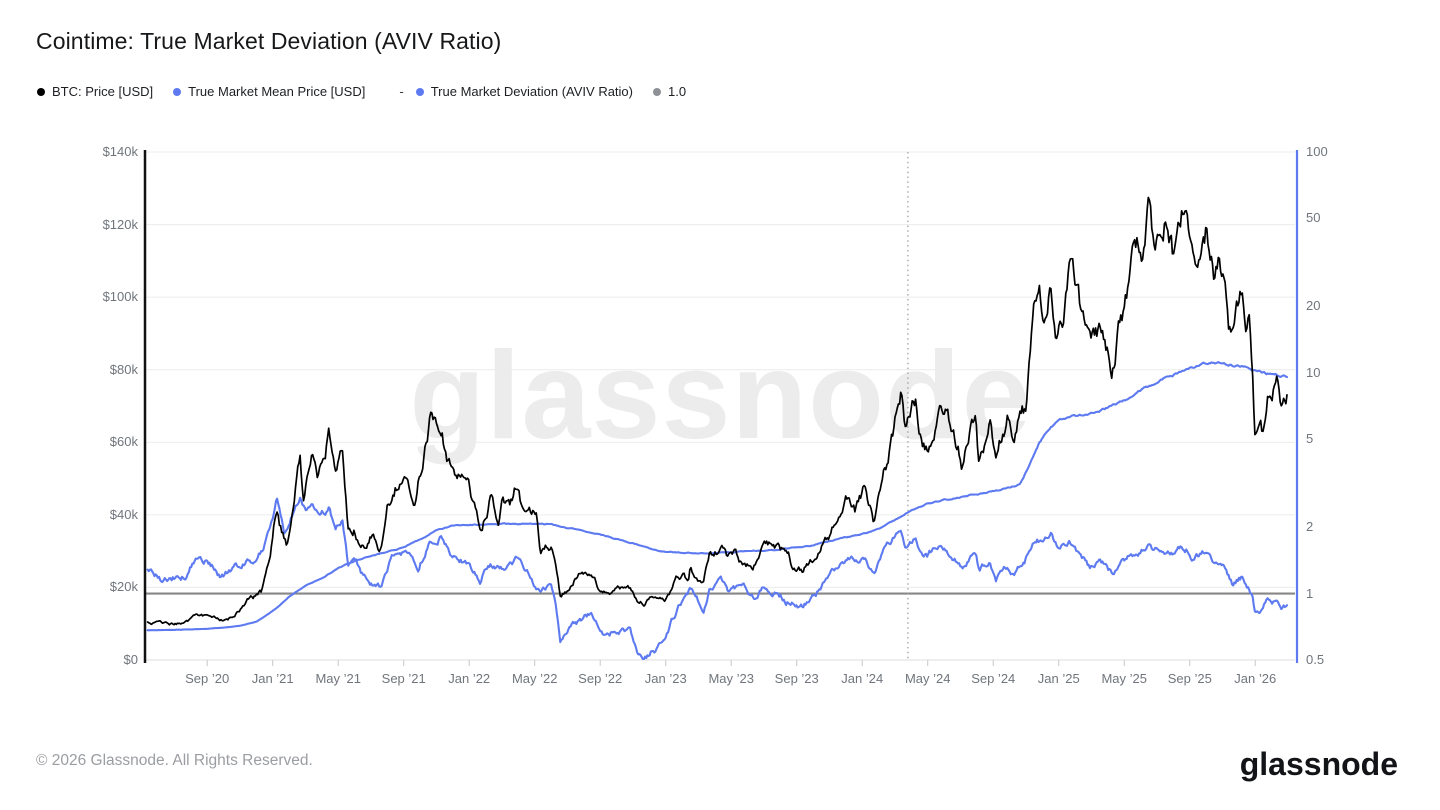  Describe the element at coordinates (1255, 678) in the screenshot. I see `x-axis-label: Jan ’26` at that location.